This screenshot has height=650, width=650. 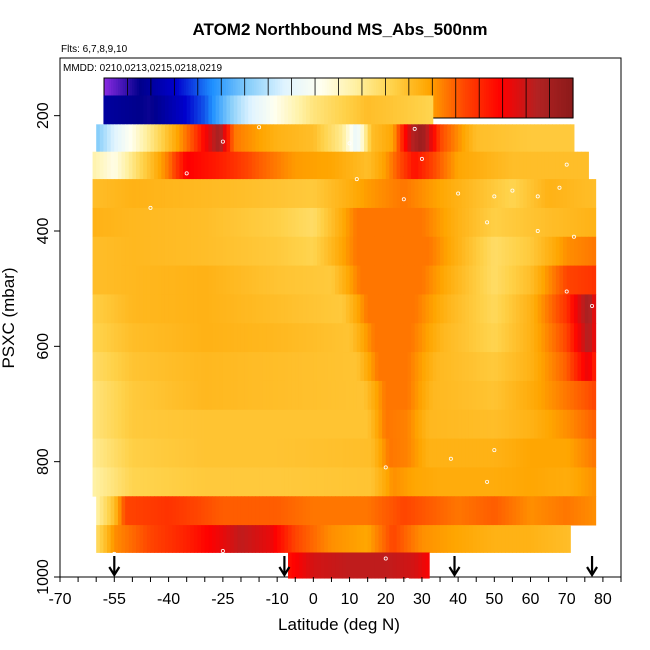 I want to click on sample-point, so click(x=458, y=193).